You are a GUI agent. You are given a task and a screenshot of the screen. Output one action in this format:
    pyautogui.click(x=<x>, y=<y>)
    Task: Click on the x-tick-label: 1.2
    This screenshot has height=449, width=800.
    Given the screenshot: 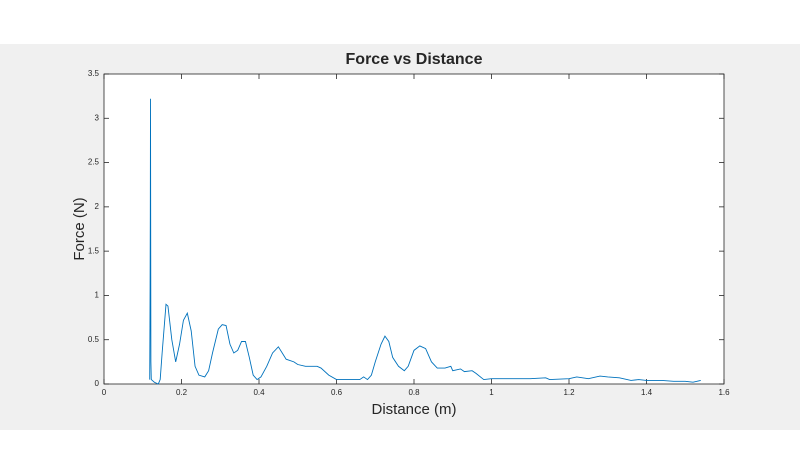 What is the action you would take?
    pyautogui.click(x=569, y=392)
    